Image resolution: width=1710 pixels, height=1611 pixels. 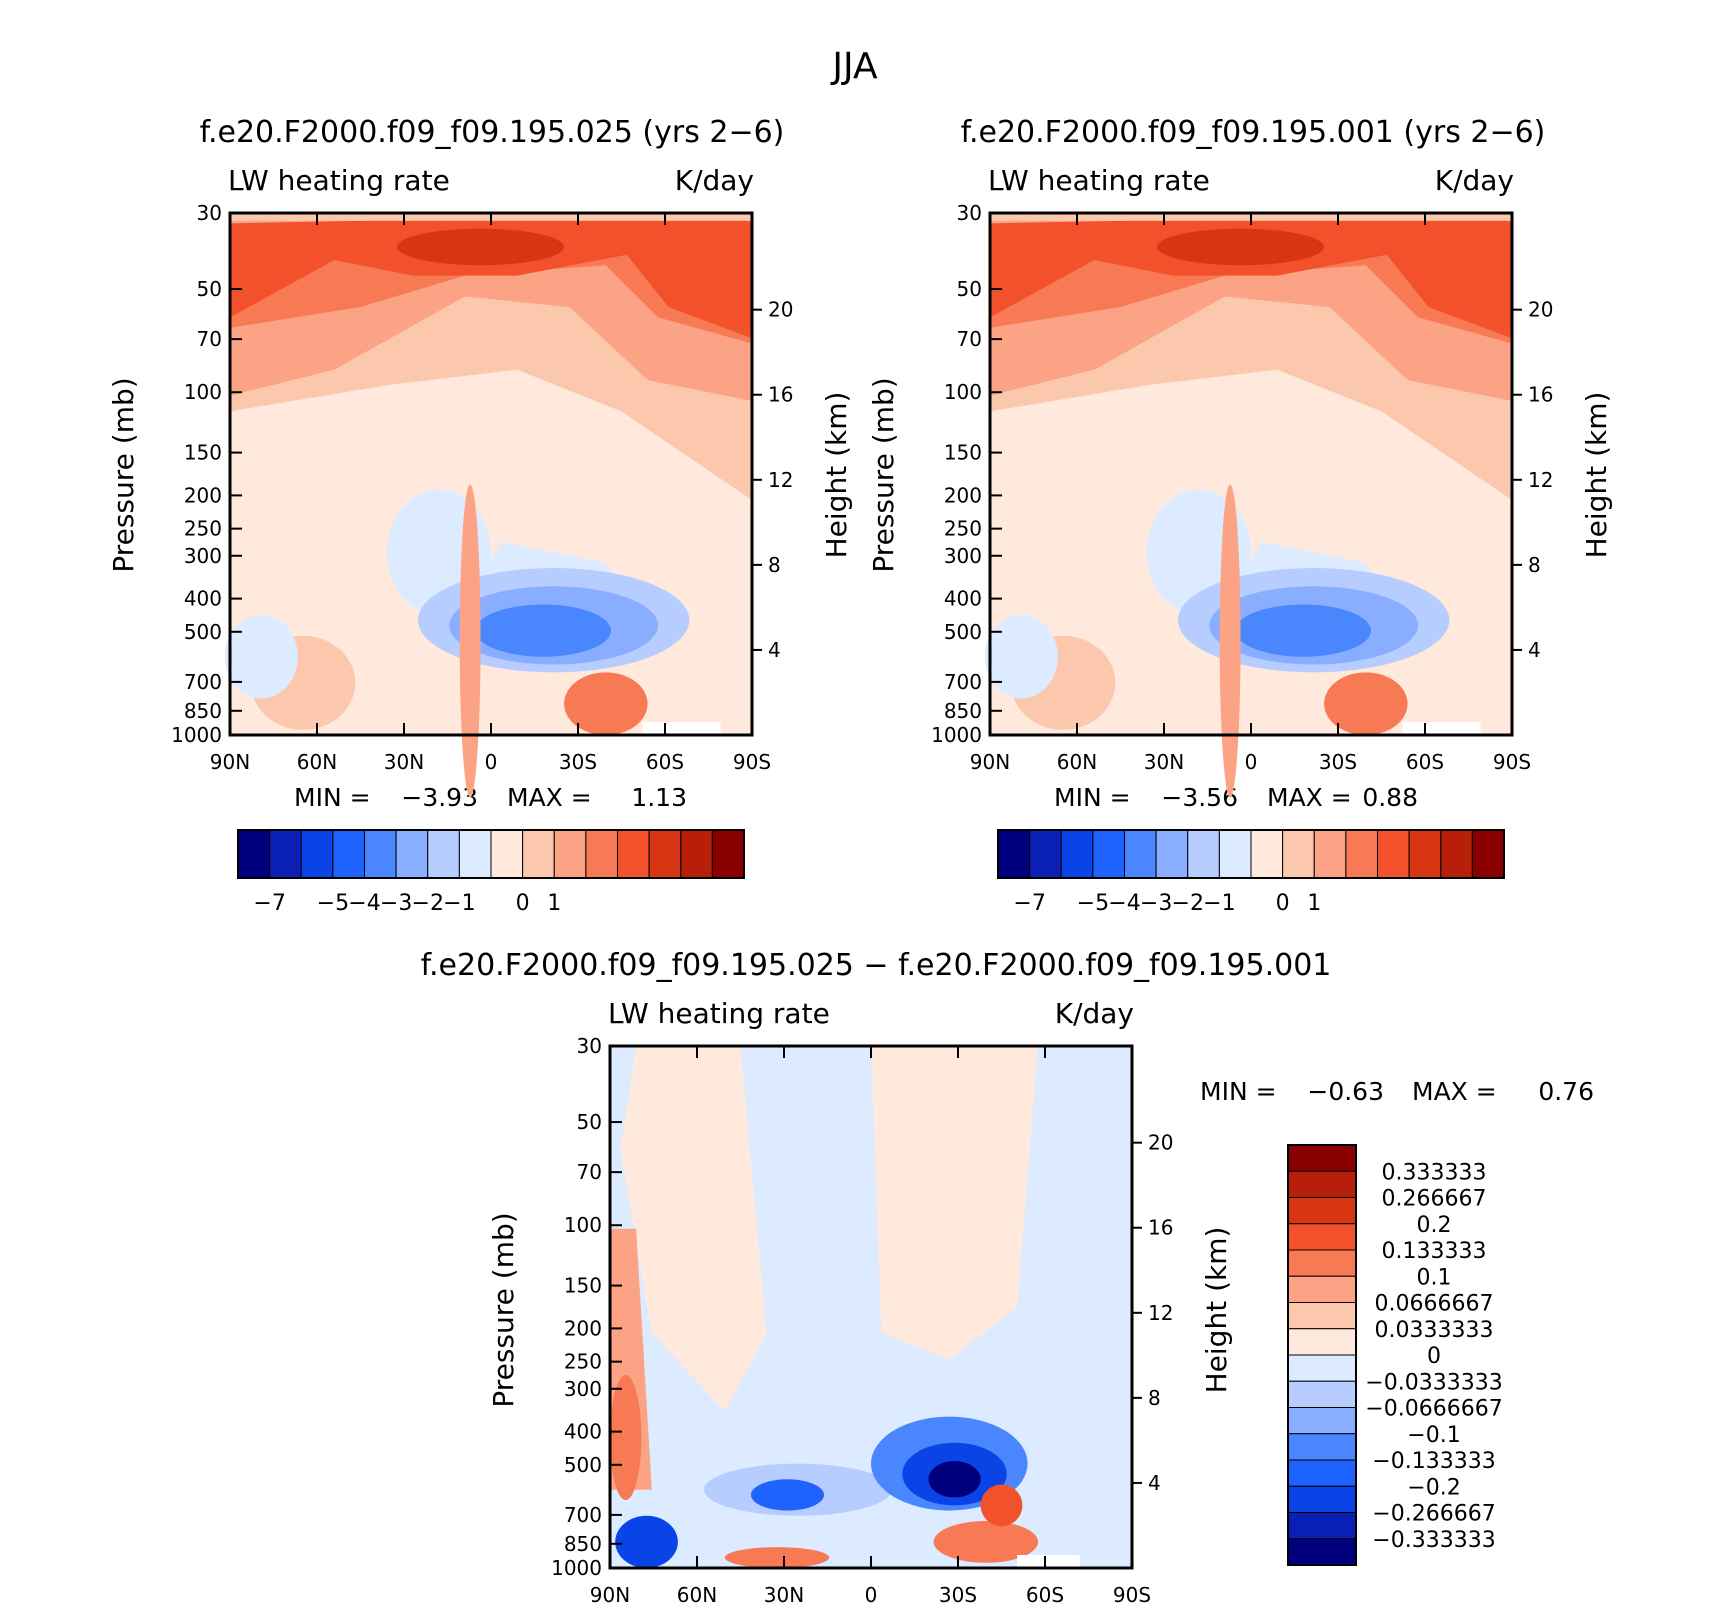 What do you see at coordinates (230, 762) in the screenshot?
I see `x-tick-label: 90N` at bounding box center [230, 762].